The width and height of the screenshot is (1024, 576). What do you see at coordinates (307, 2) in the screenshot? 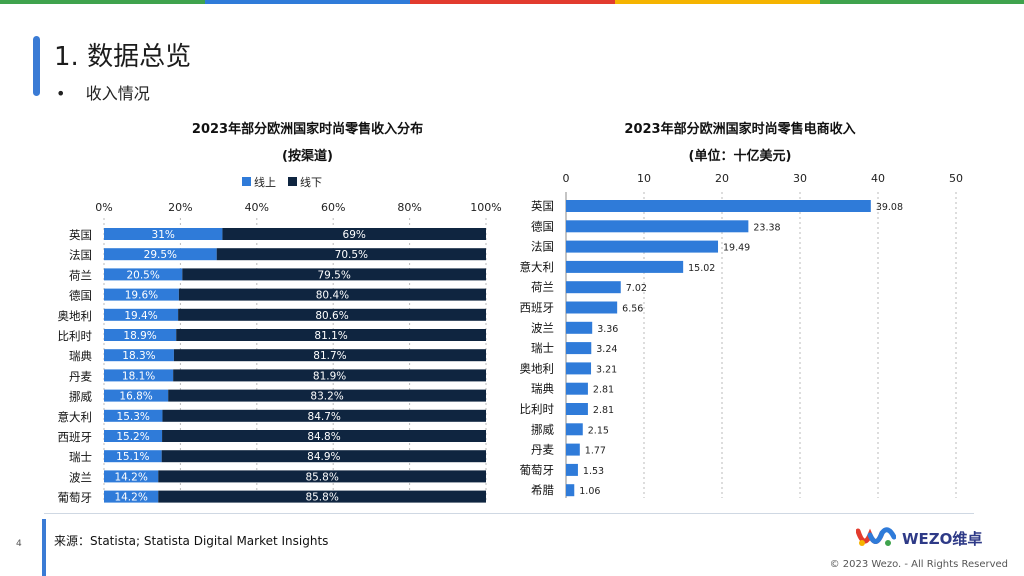
I see `top-bar-blue` at bounding box center [307, 2].